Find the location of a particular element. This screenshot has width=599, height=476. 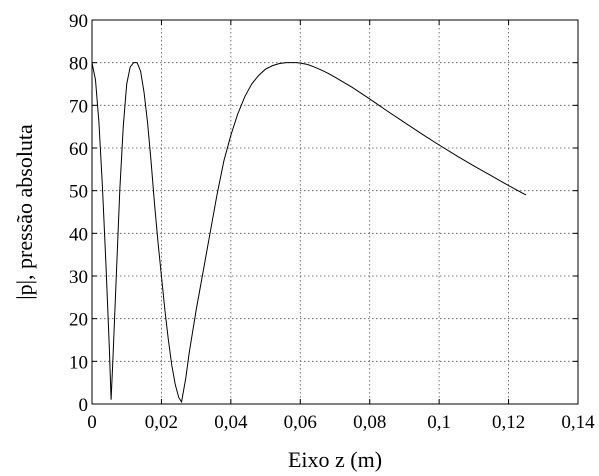

y-tick-label: 80 is located at coordinates (78, 64).